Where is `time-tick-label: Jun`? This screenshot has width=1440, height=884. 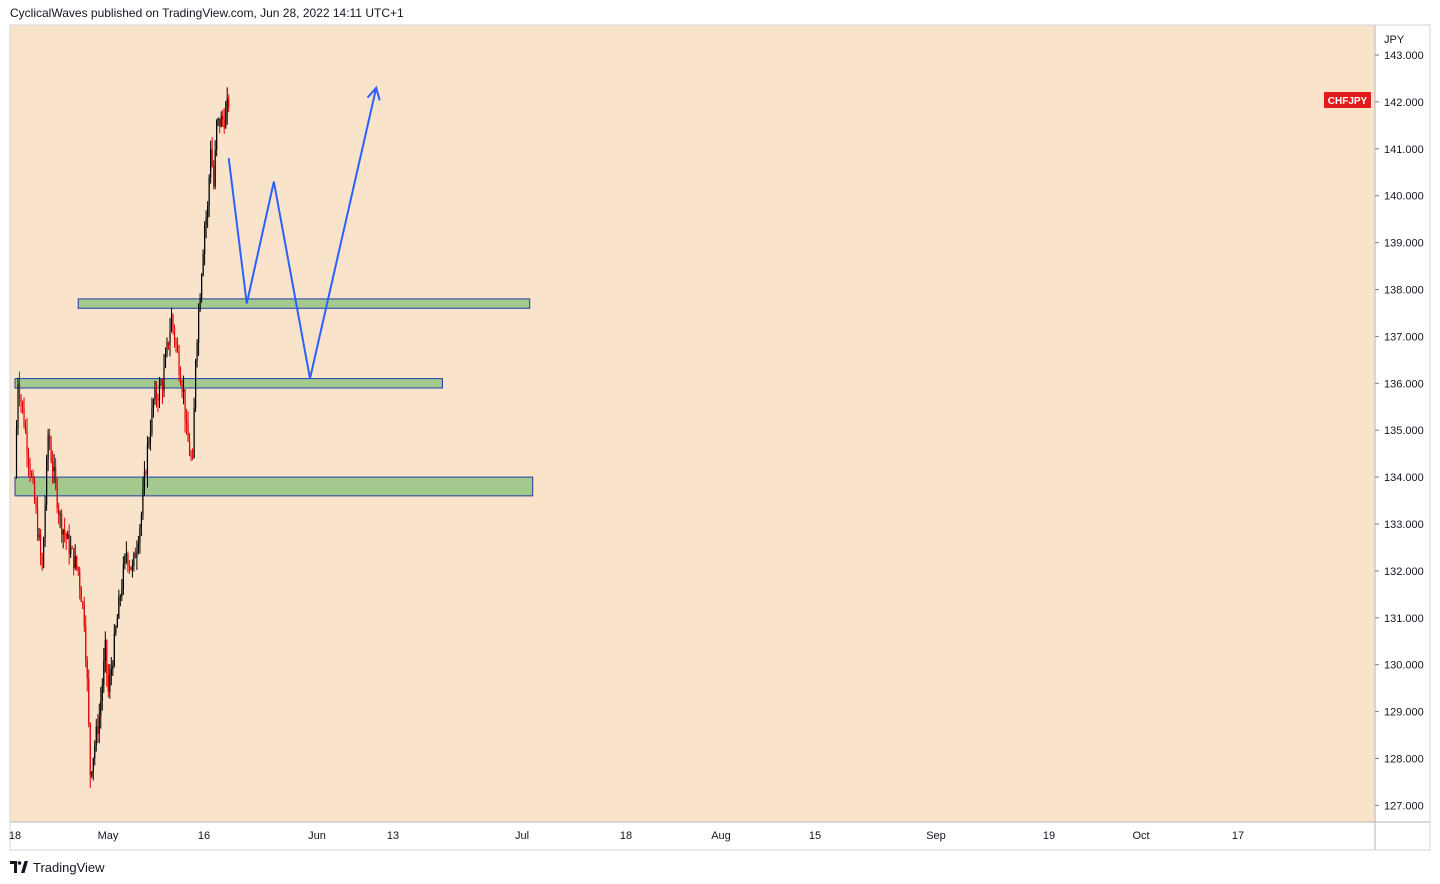 time-tick-label: Jun is located at coordinates (317, 836).